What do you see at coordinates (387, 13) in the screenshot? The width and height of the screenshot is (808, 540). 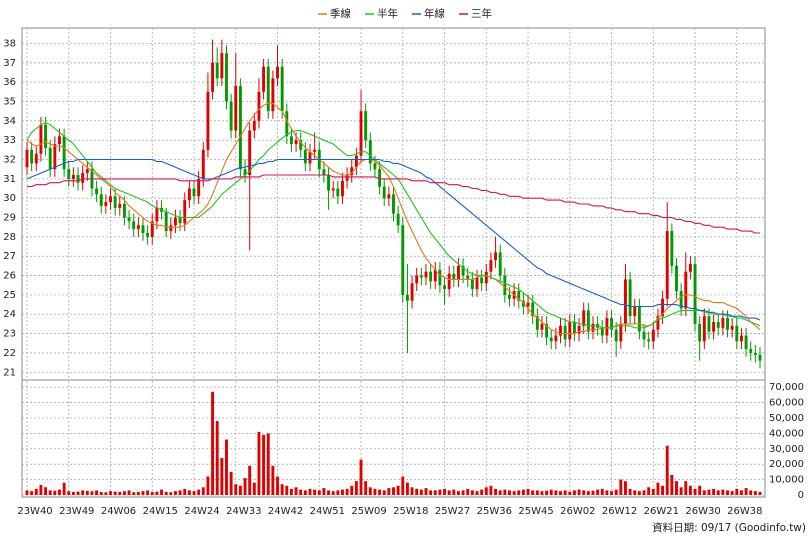 I see `legend-label: 半年` at bounding box center [387, 13].